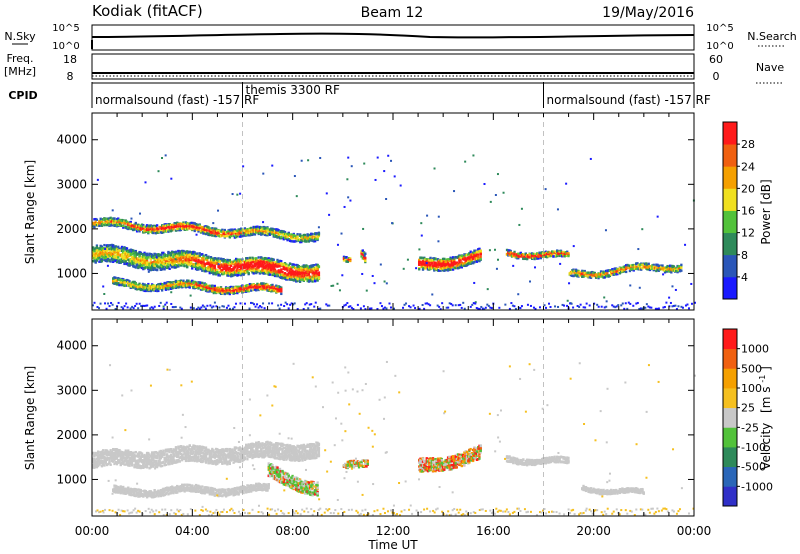  What do you see at coordinates (770, 67) in the screenshot?
I see `nave-label: Nave` at bounding box center [770, 67].